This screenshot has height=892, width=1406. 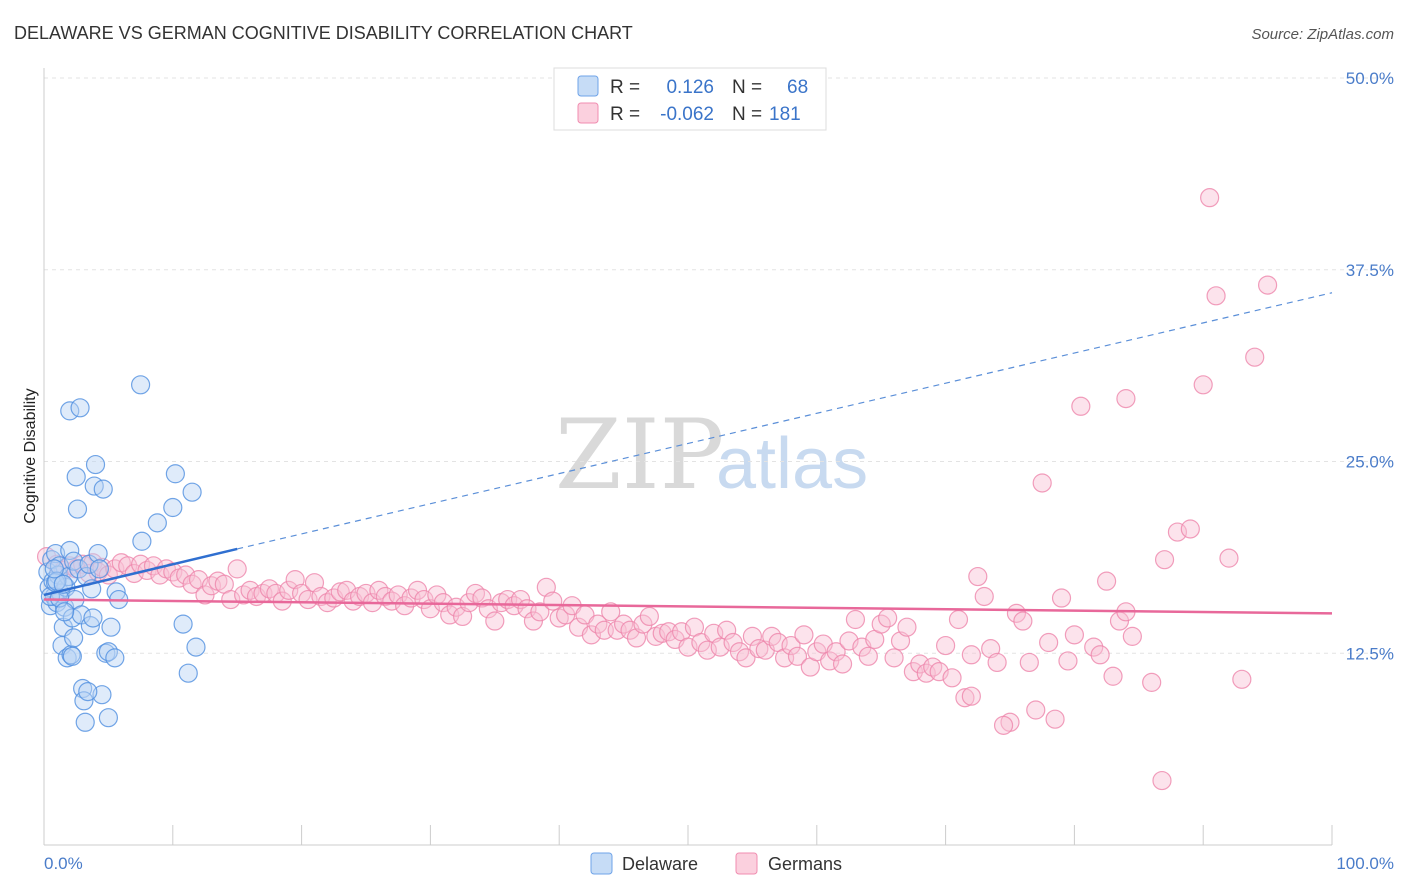 I want to click on legend-swatch-germans, so click(x=588, y=113).